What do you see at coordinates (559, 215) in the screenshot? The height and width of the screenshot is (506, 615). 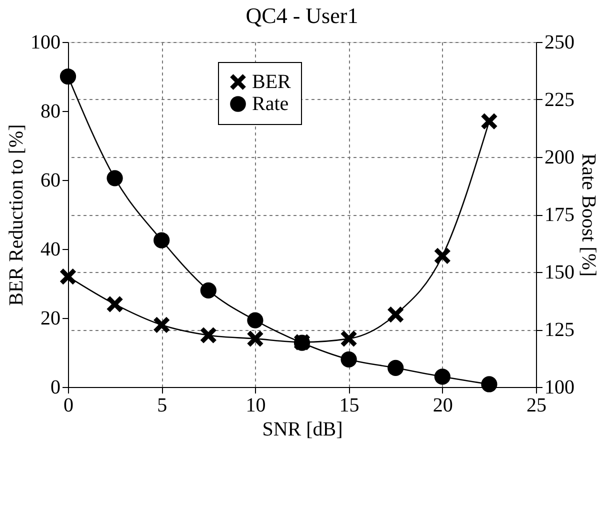 I see `y2-tick-label: 175` at bounding box center [559, 215].